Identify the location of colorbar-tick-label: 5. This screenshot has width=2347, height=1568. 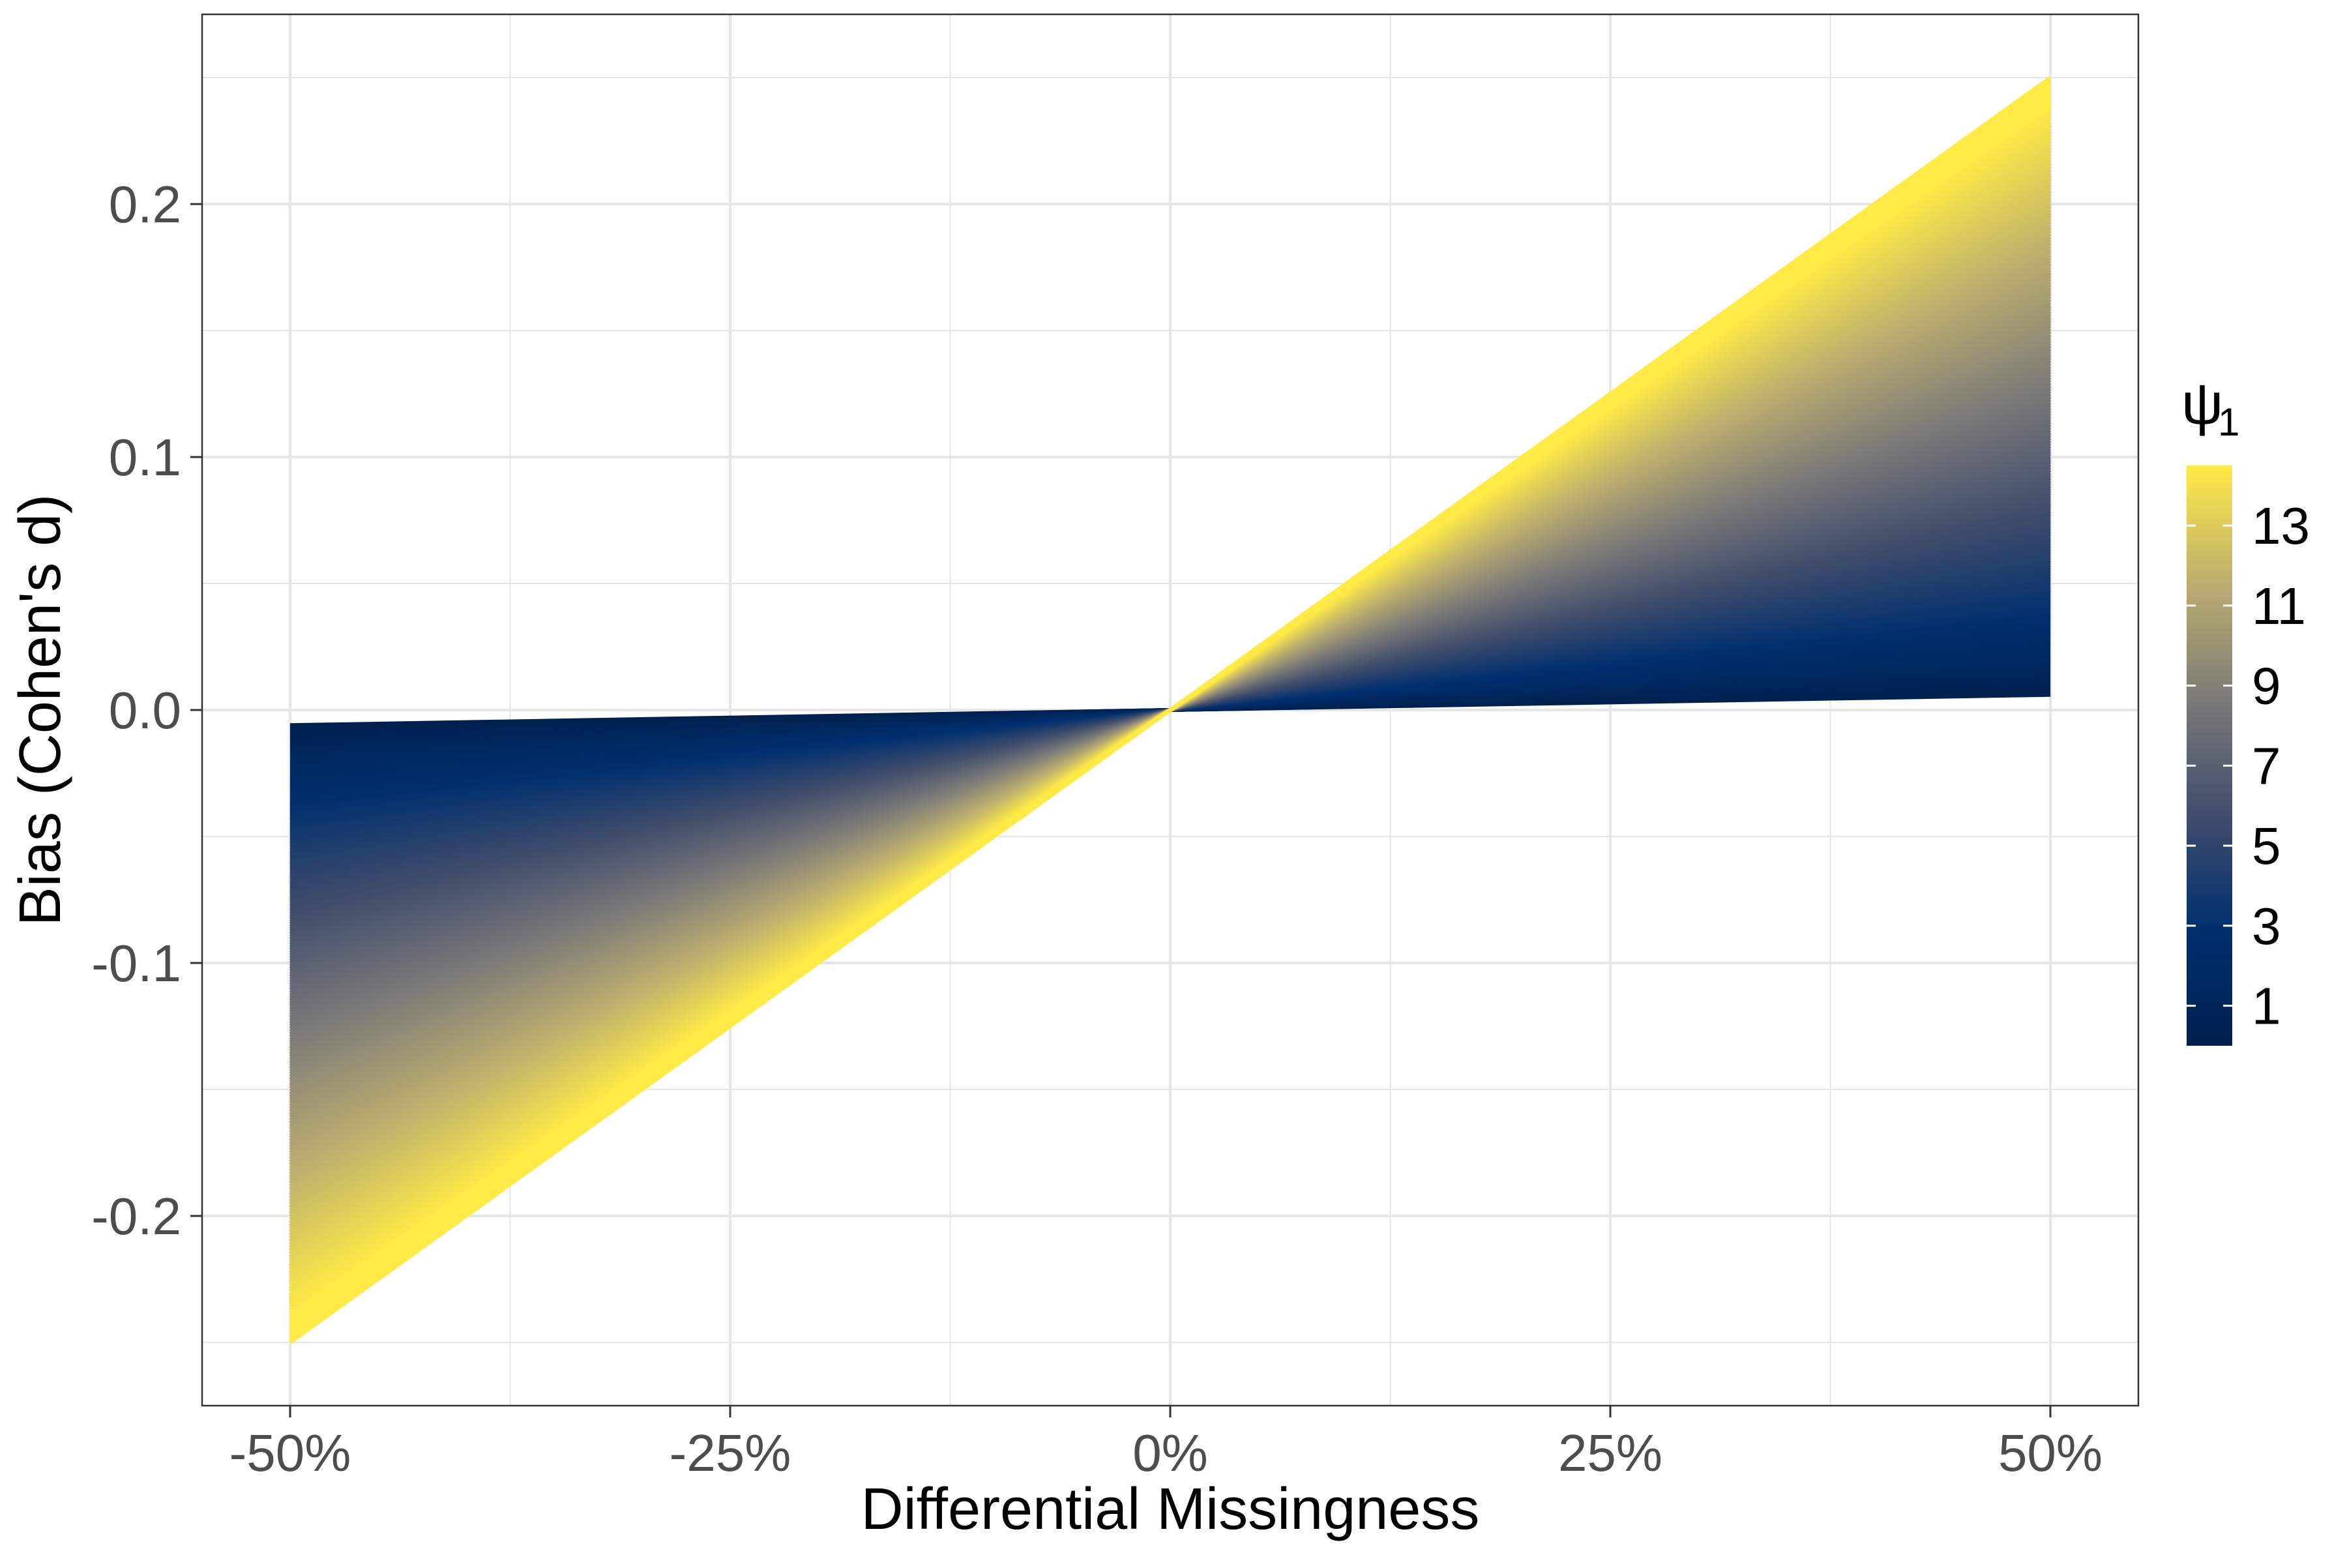
(2266, 846).